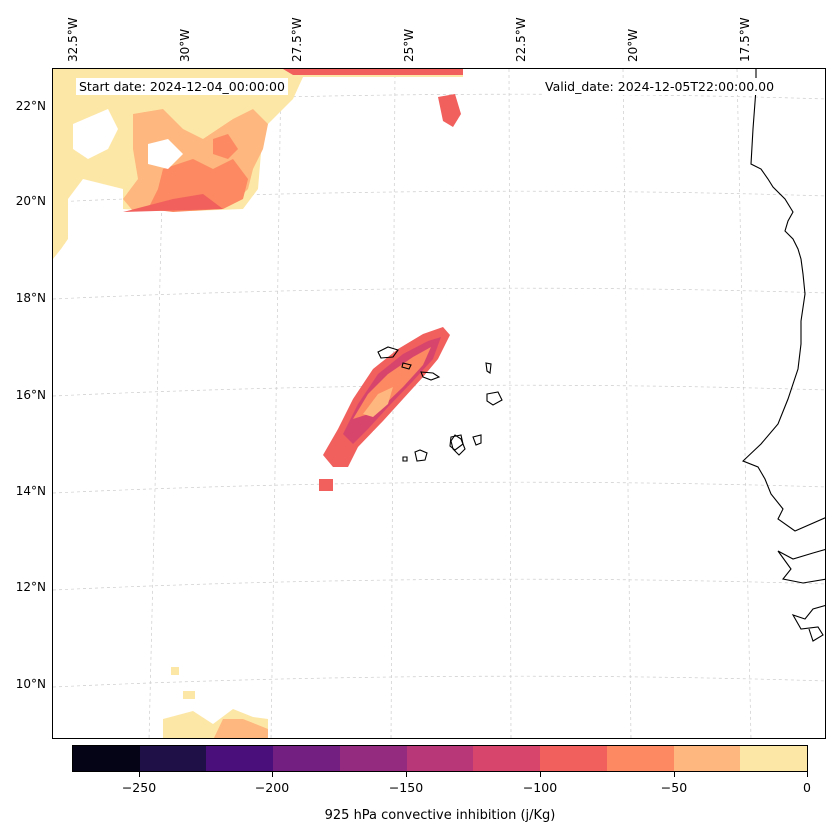 The width and height of the screenshot is (837, 836). What do you see at coordinates (409, 45) in the screenshot?
I see `lon-label-25w: 25°W` at bounding box center [409, 45].